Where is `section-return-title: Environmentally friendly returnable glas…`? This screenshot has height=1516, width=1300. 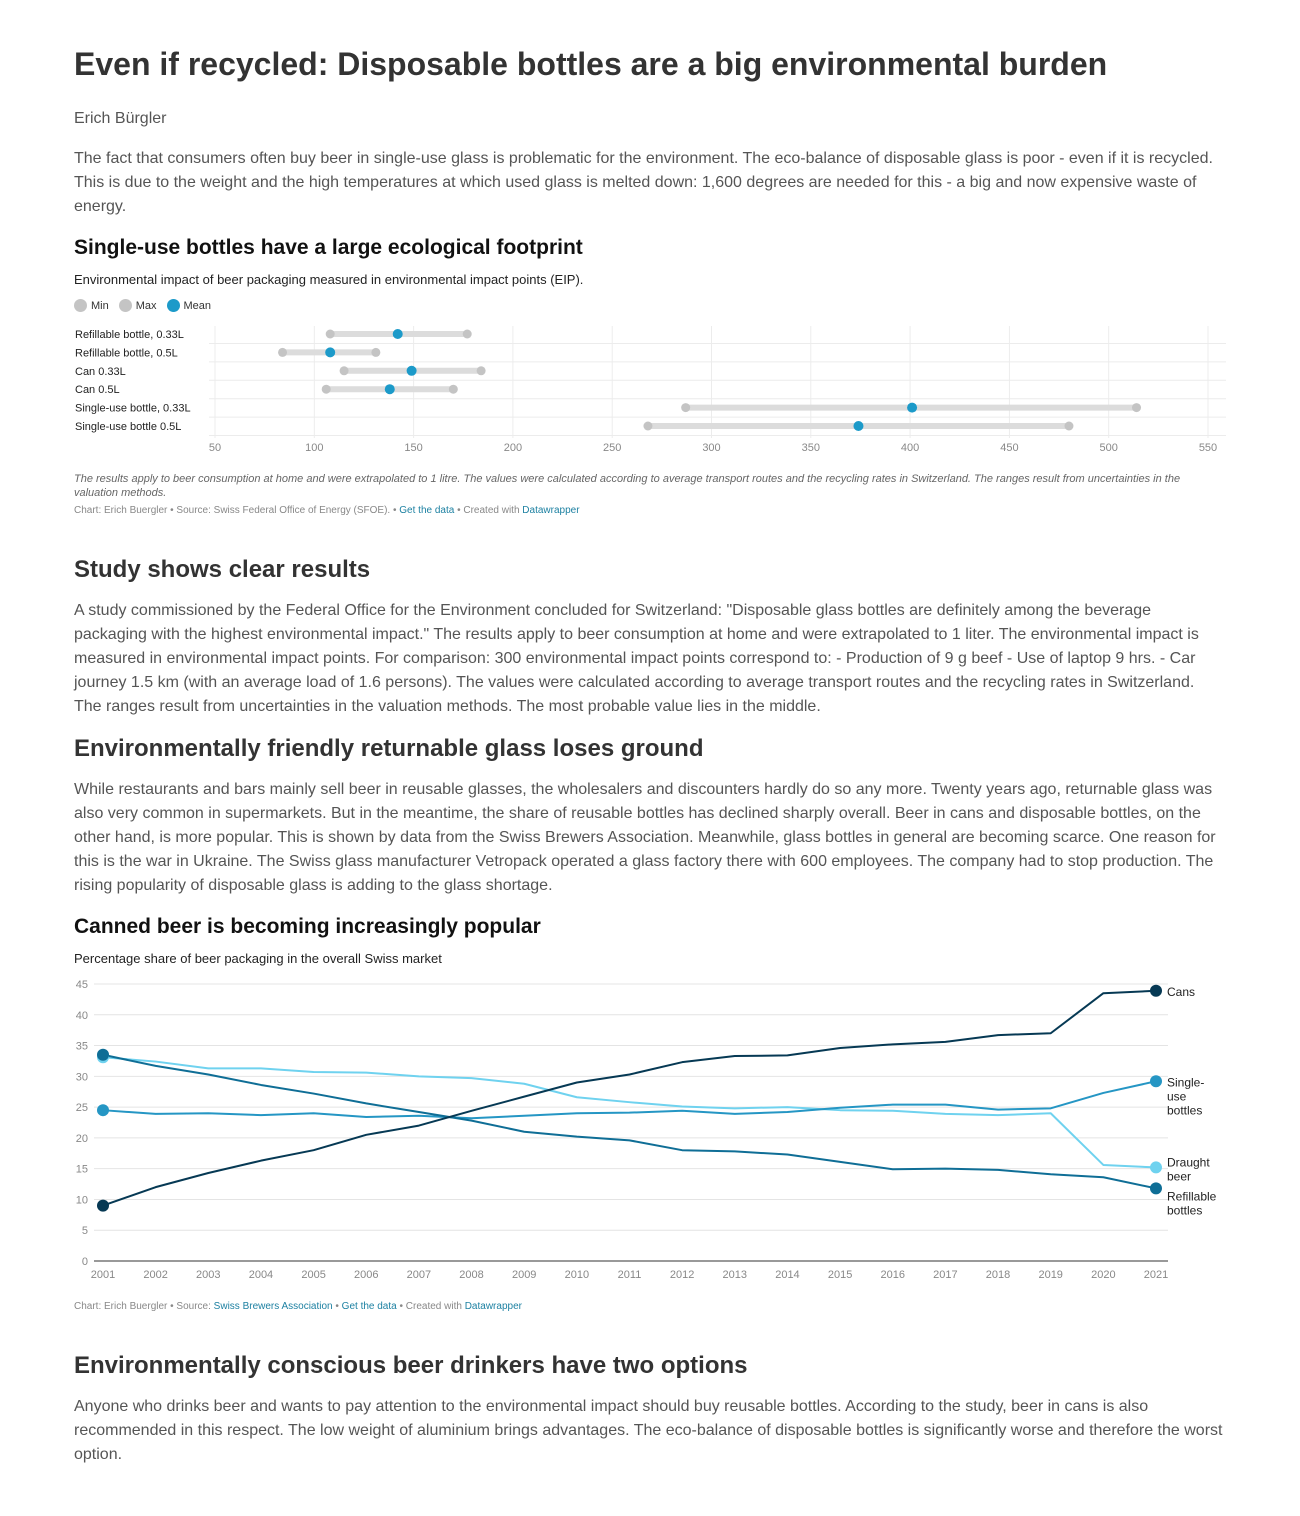 section-return-title: Environmentally friendly returnable glas… is located at coordinates (389, 748).